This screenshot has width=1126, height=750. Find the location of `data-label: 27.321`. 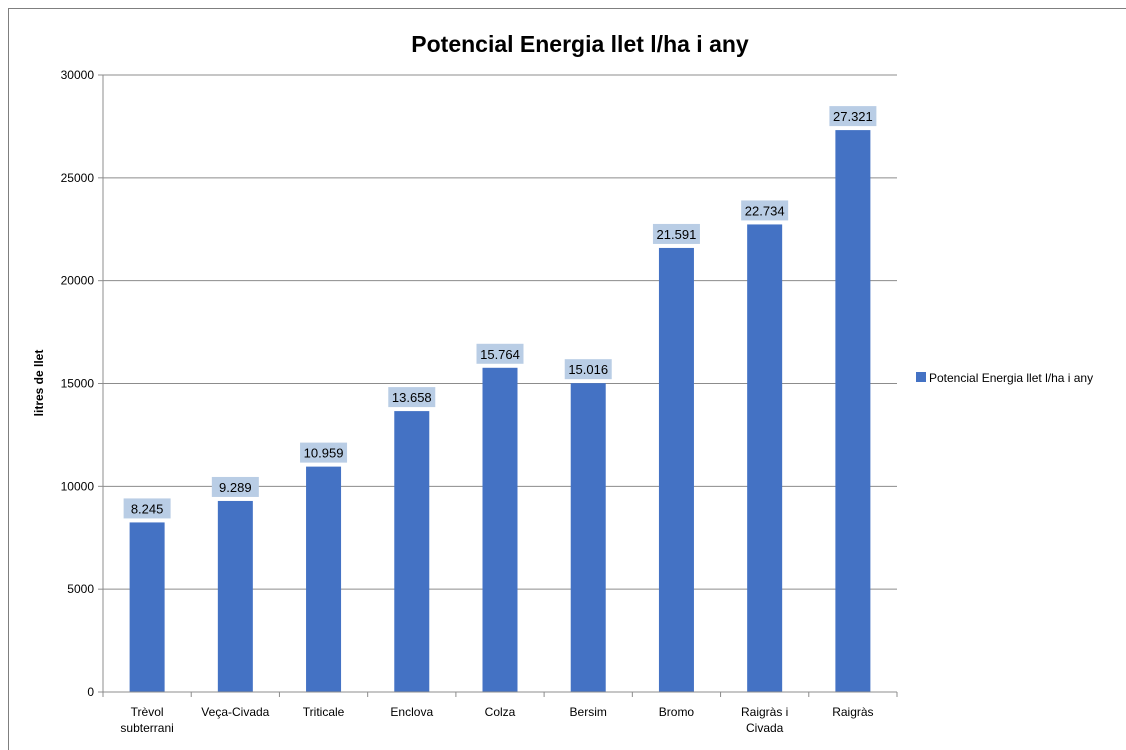

data-label: 27.321 is located at coordinates (853, 116).